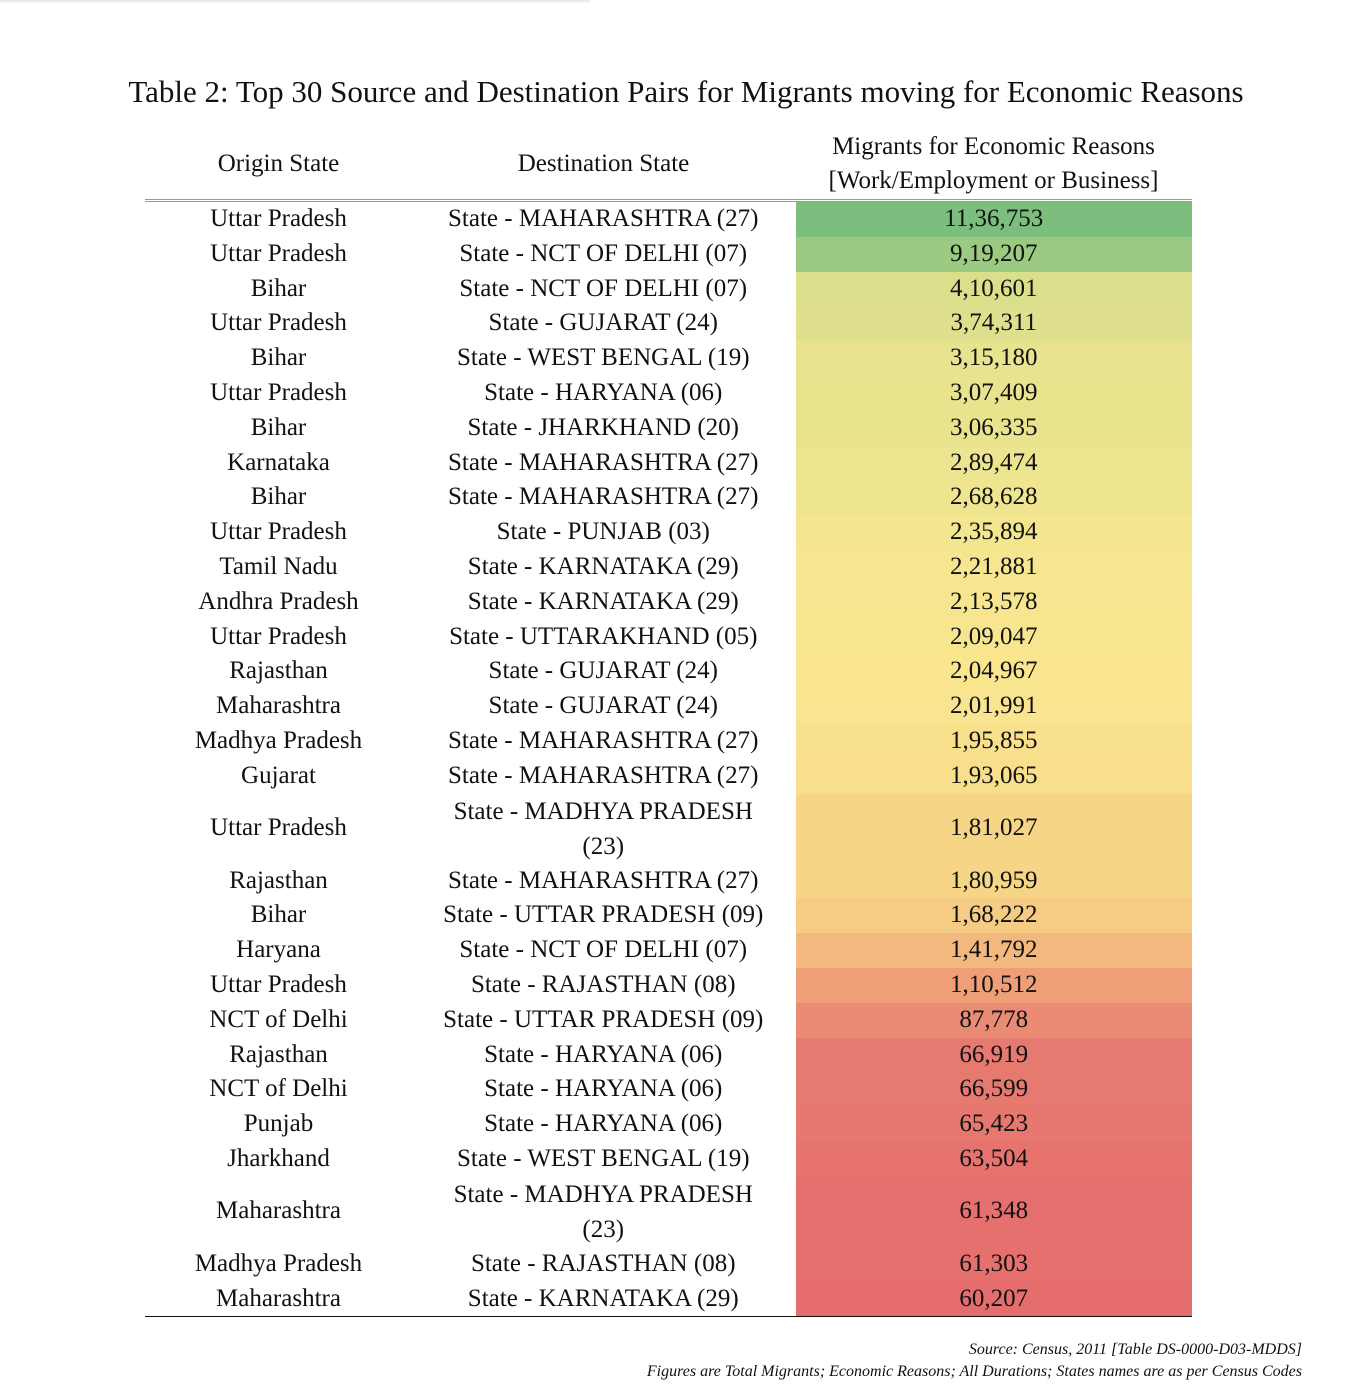 This screenshot has width=1372, height=1396. Describe the element at coordinates (278, 1124) in the screenshot. I see `origin-state-cell: Punjab` at that location.